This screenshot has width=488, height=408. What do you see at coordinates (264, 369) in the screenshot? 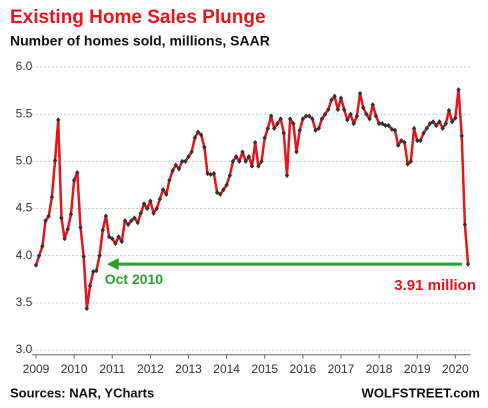
I see `x-tick-label: 2015` at bounding box center [264, 369].